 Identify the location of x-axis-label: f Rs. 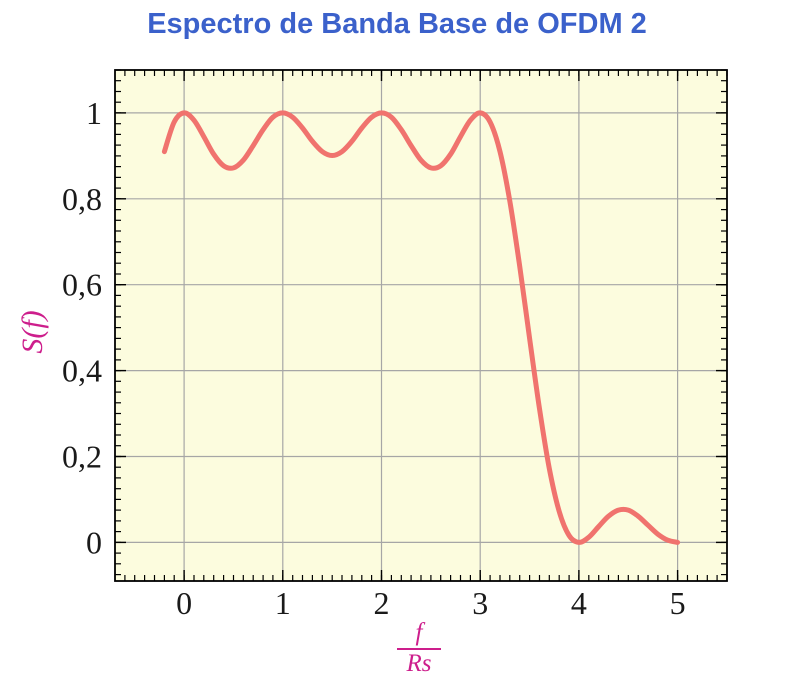
(419, 648).